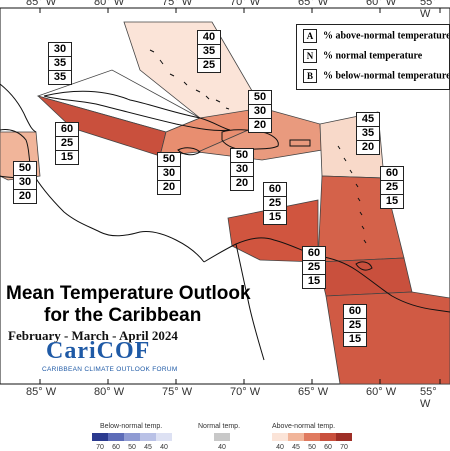  Describe the element at coordinates (128, 293) in the screenshot. I see `map-title: Mean Temperature Outlook` at that location.